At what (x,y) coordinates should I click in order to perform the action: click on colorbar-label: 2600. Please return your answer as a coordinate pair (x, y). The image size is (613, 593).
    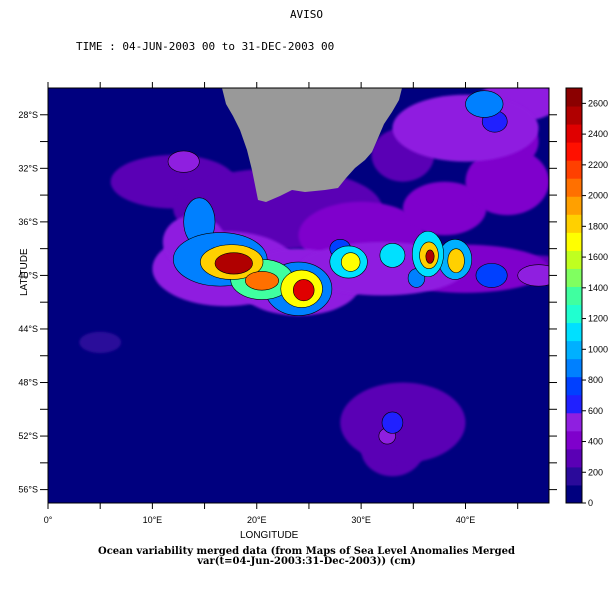
    Looking at the image, I should click on (598, 103).